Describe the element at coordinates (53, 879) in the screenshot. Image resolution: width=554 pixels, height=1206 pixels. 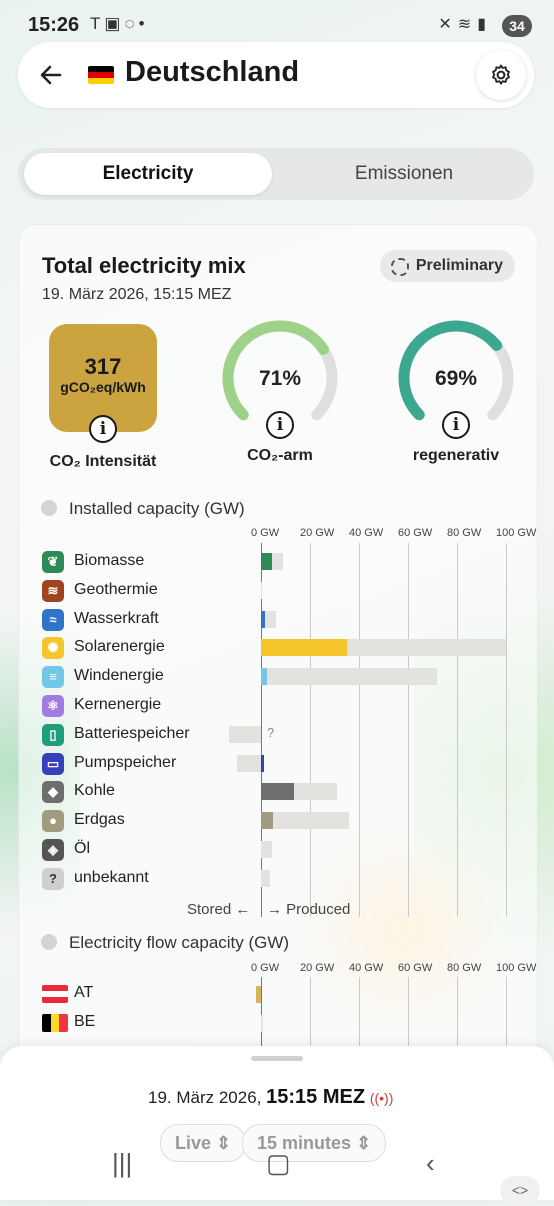
I see `question-icon: ?` at that location.